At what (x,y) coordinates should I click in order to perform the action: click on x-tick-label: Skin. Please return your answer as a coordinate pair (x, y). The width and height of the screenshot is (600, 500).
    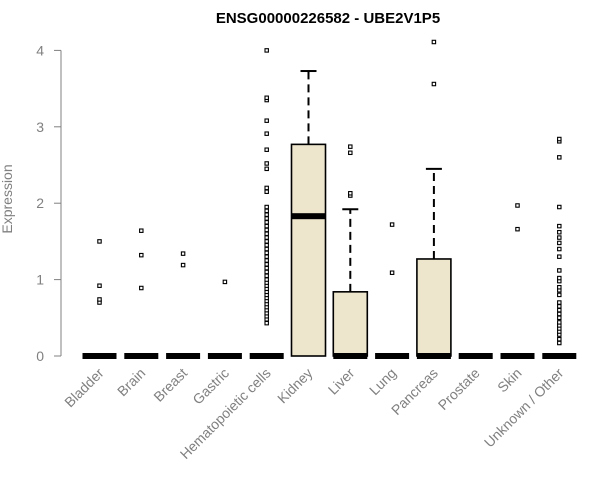
    Looking at the image, I should click on (509, 380).